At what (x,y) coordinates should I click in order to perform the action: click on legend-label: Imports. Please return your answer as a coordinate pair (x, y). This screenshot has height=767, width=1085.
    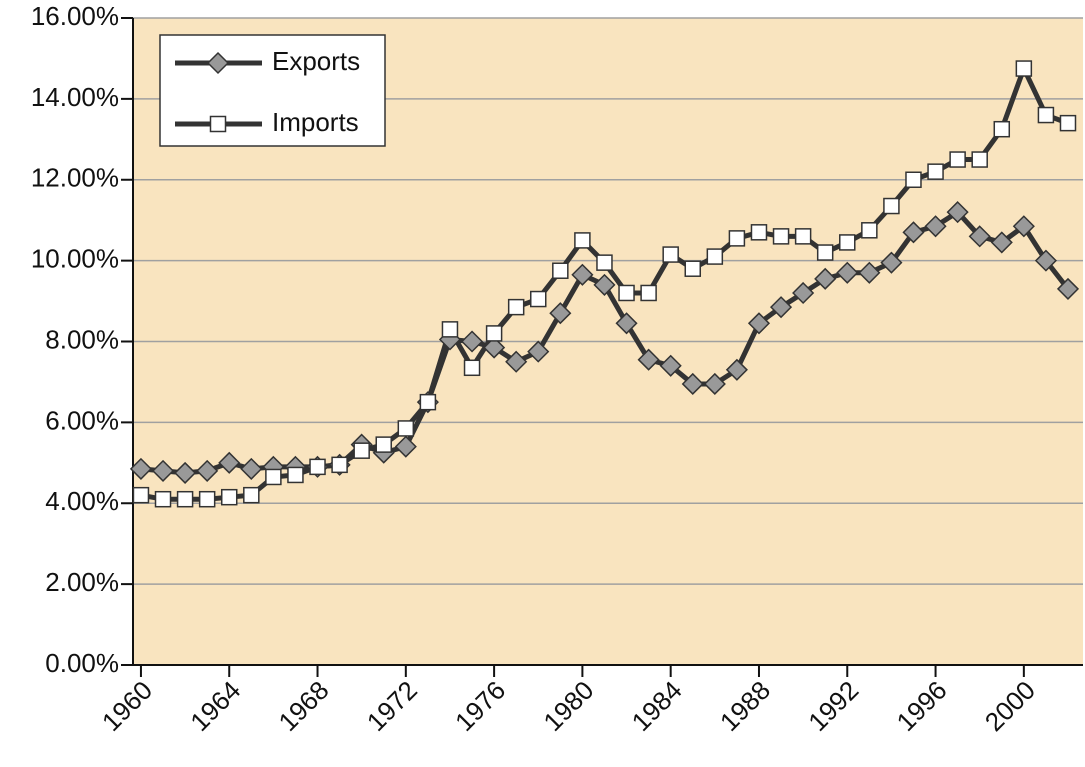
    Looking at the image, I should click on (315, 122).